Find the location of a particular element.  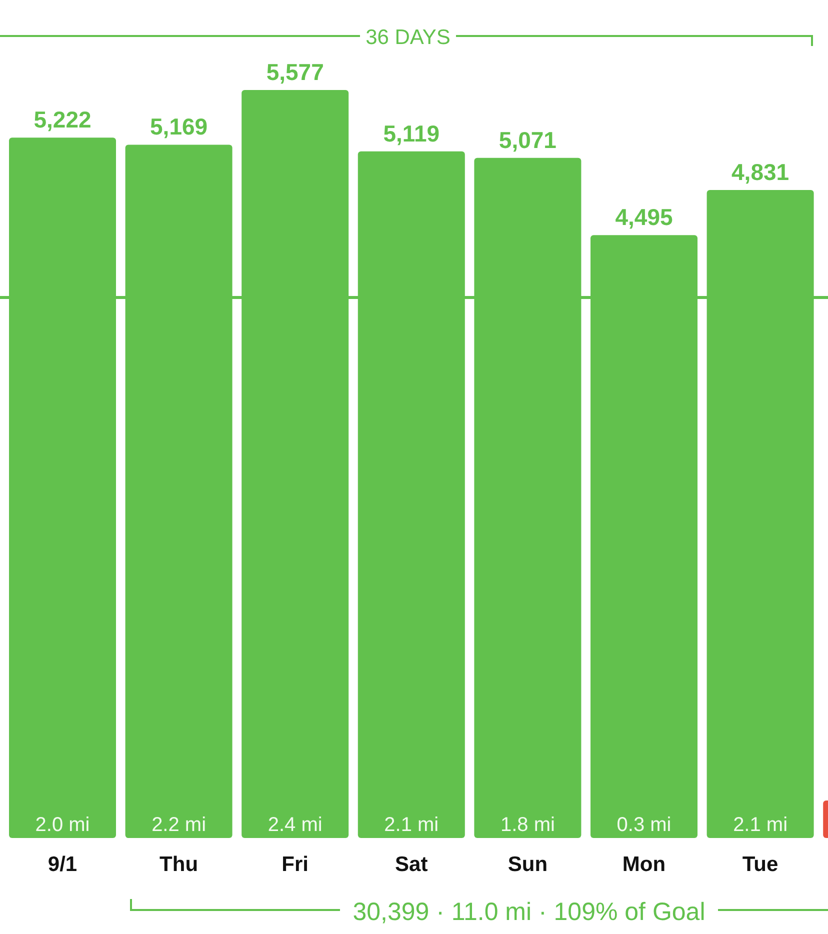

data-label: 5,071 is located at coordinates (527, 139).